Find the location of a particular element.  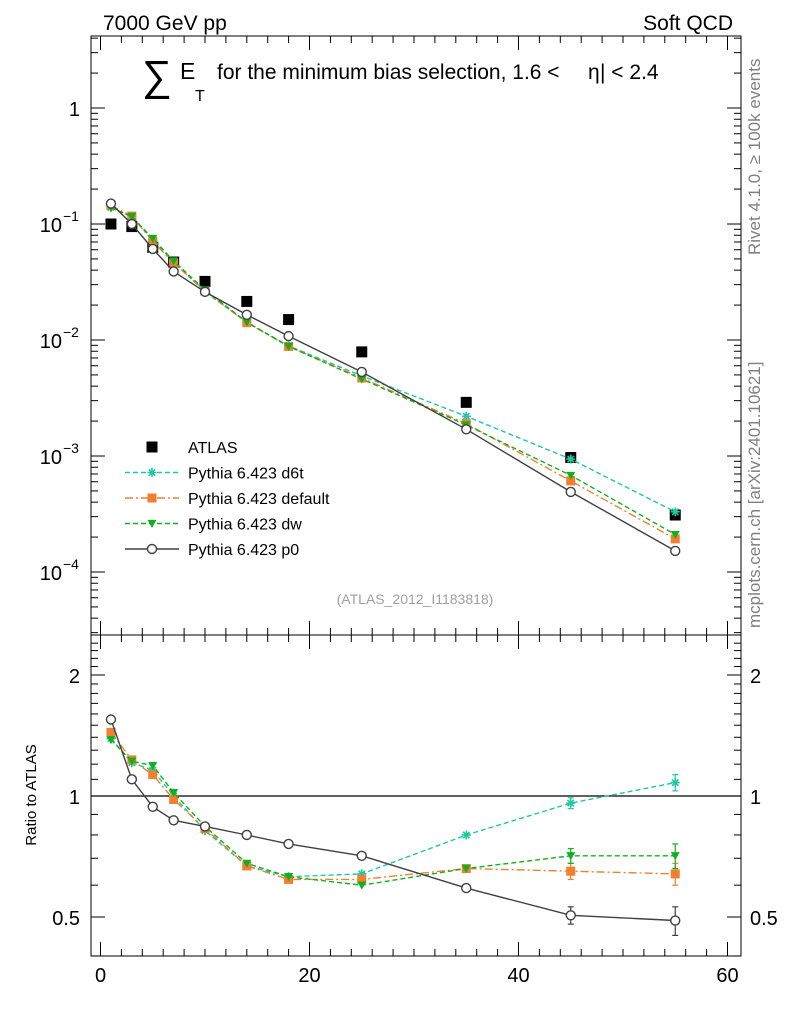

y-tick-label-exponent: −1 is located at coordinates (71, 216).